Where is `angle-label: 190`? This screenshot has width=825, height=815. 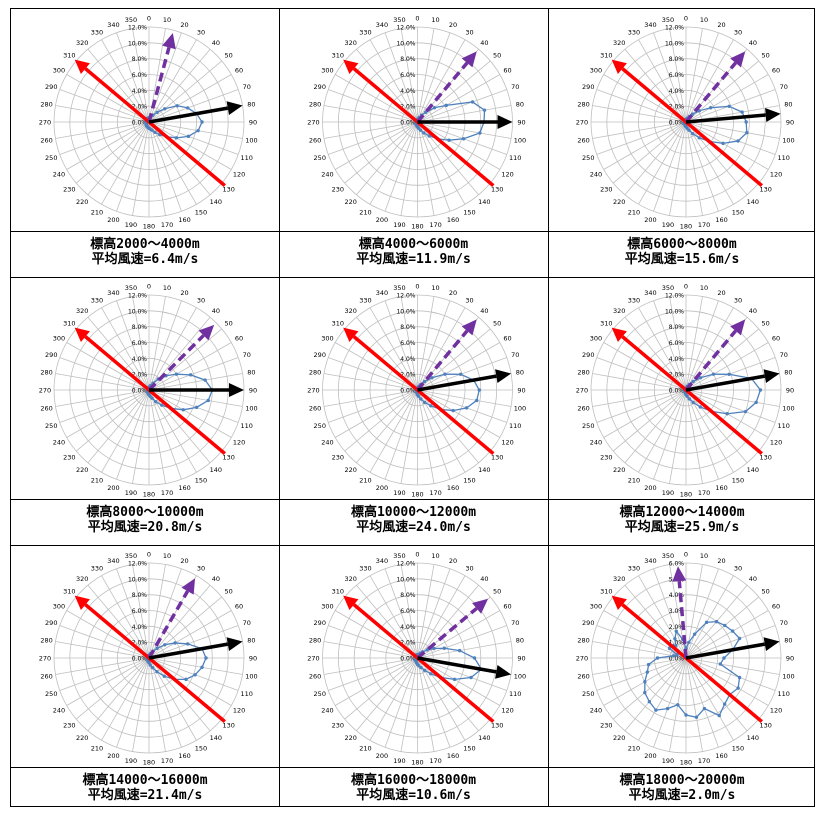 angle-label: 190 is located at coordinates (399, 493).